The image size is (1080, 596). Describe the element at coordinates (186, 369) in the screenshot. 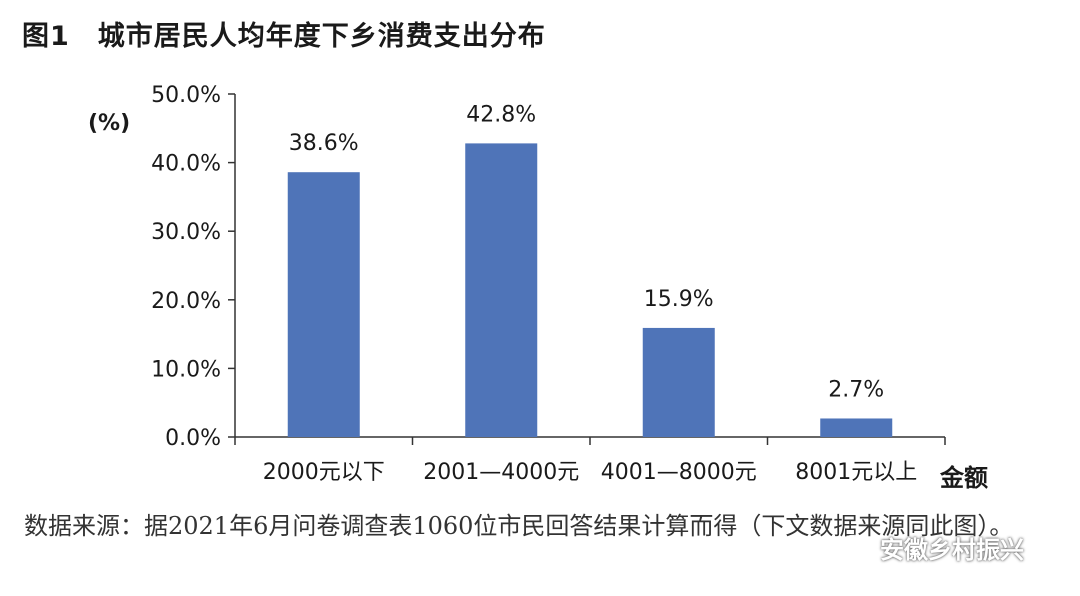

I see `y-tick-label: 10.0%` at that location.